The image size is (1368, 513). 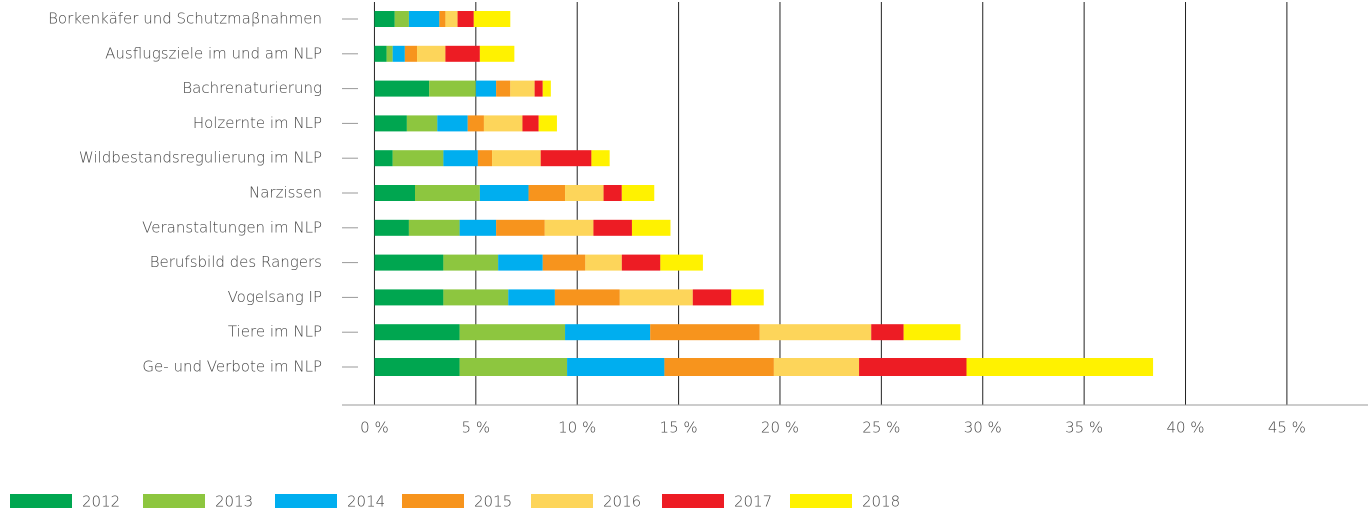 What do you see at coordinates (780, 428) in the screenshot?
I see `x-tick-label: 20 %` at bounding box center [780, 428].